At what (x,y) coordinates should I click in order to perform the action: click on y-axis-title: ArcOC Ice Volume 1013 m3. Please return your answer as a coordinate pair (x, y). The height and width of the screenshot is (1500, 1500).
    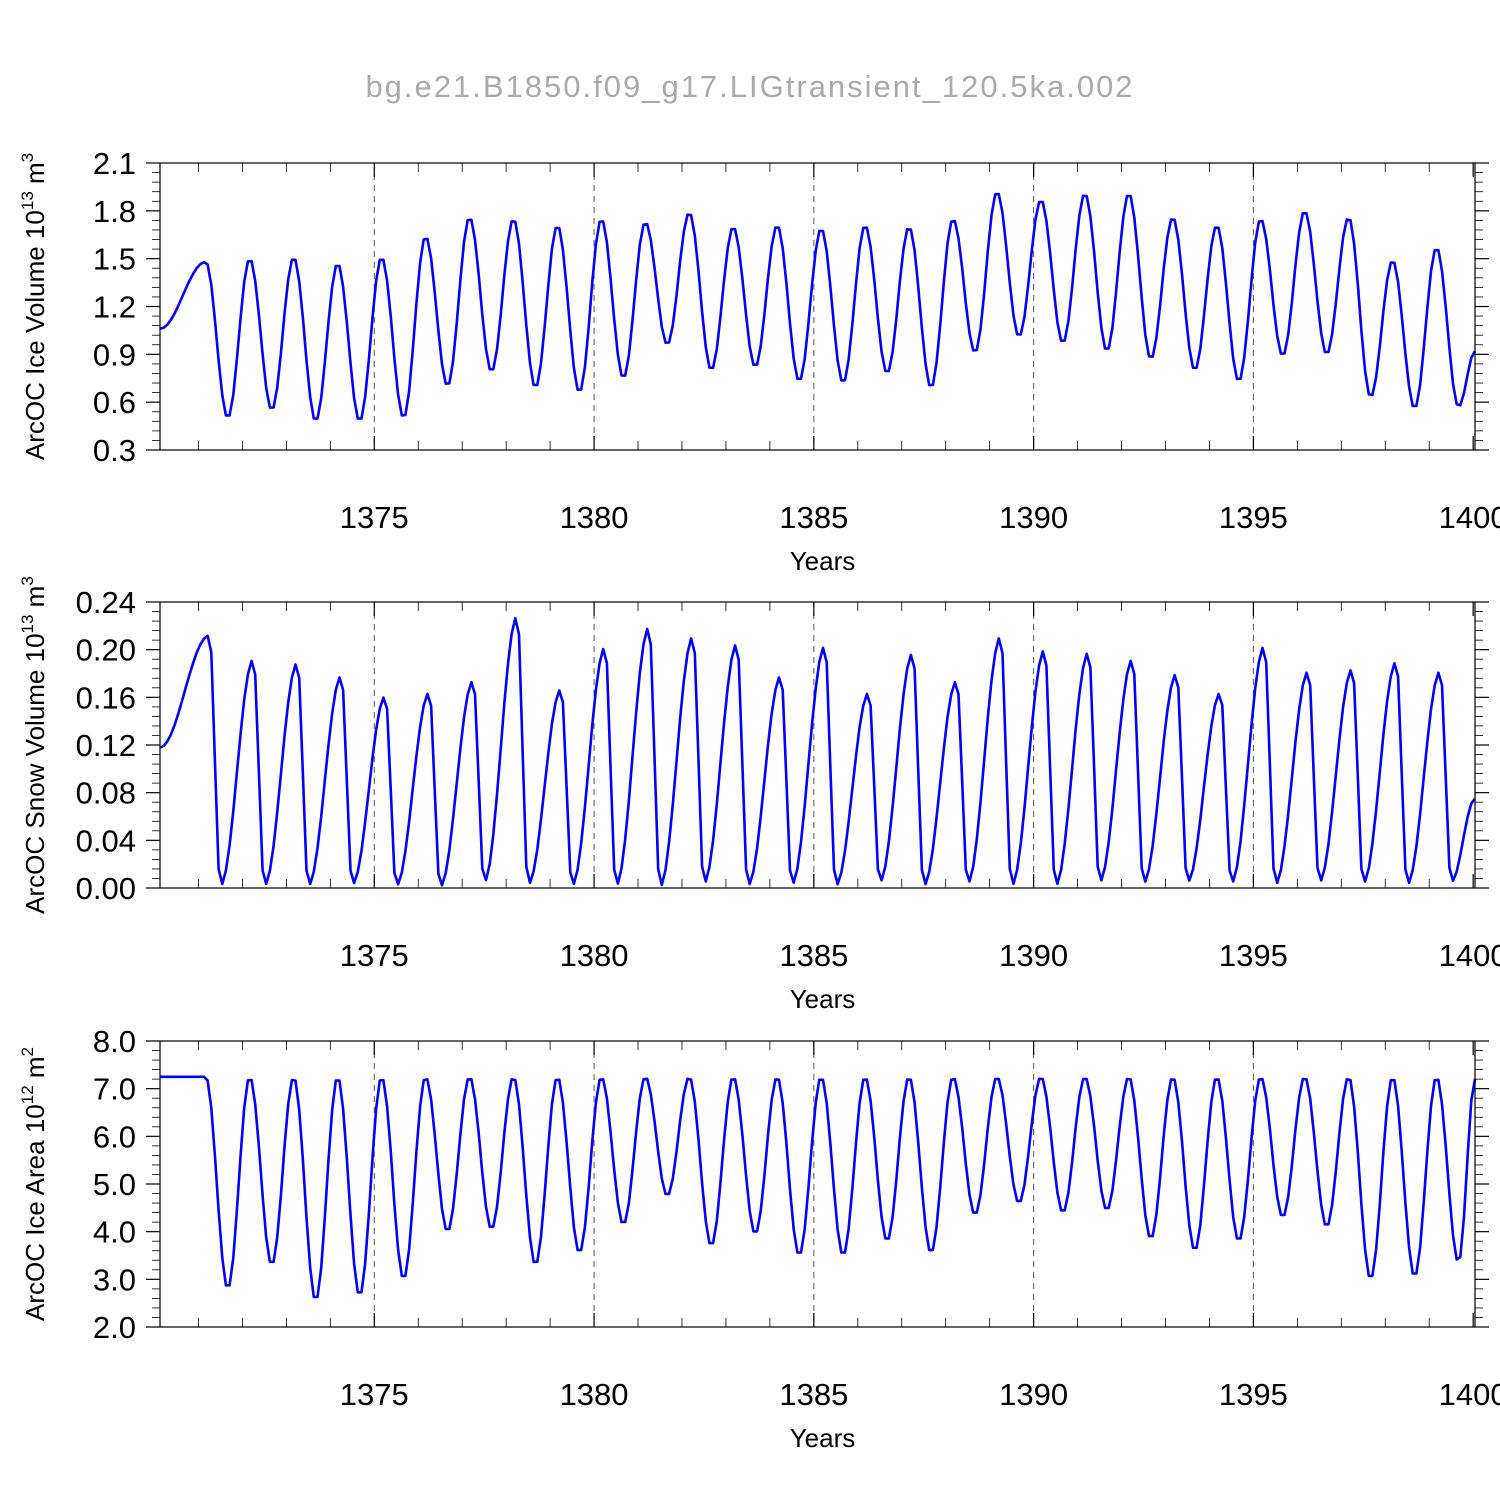
    Looking at the image, I should click on (34, 306).